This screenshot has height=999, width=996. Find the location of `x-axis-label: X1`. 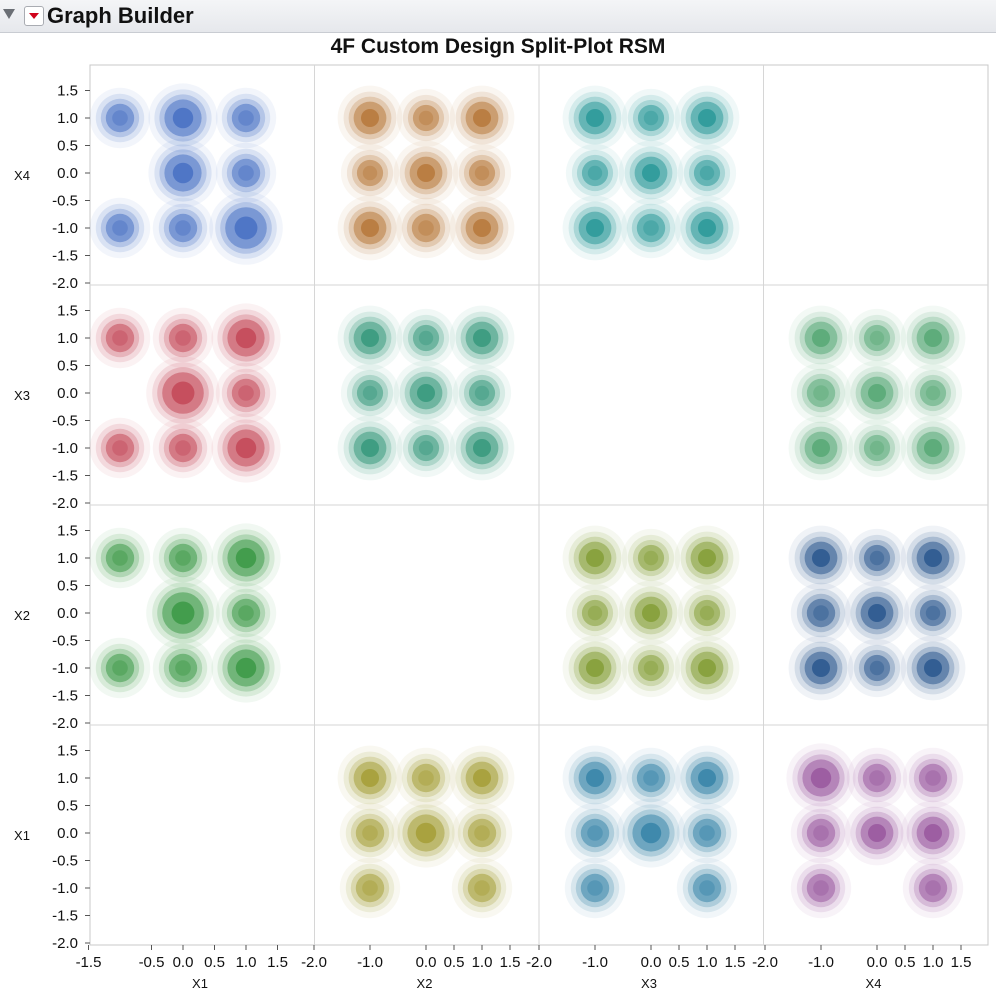

x-axis-label: X1 is located at coordinates (200, 983).